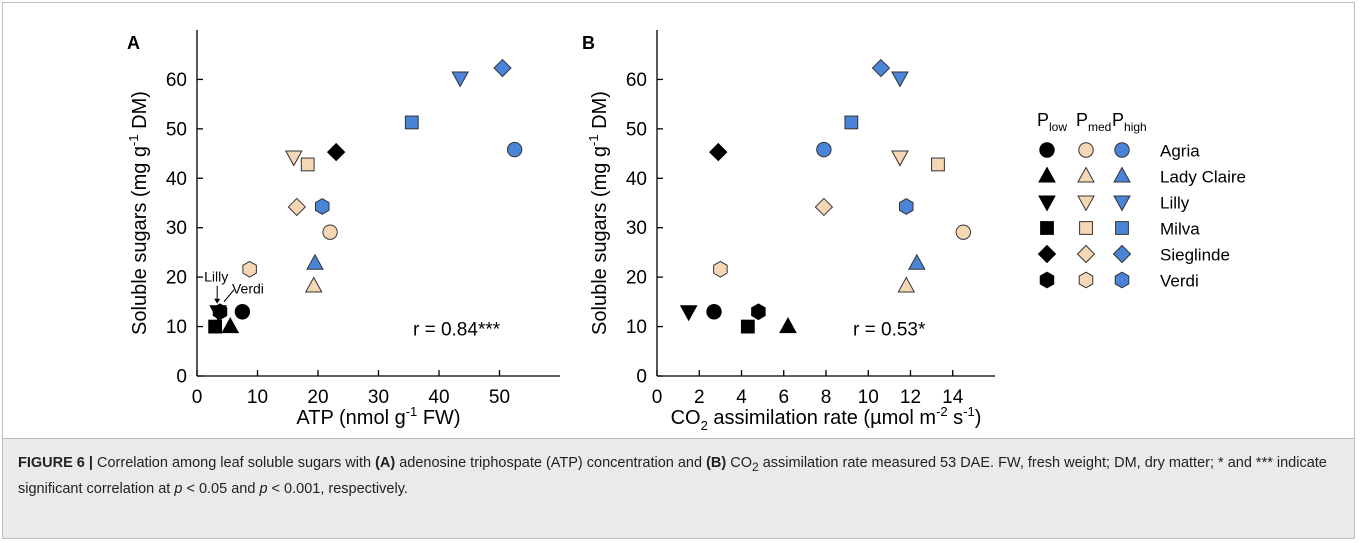 The height and width of the screenshot is (543, 1360). What do you see at coordinates (1086, 228) in the screenshot?
I see `legend-marker-milva-pmed` at bounding box center [1086, 228].